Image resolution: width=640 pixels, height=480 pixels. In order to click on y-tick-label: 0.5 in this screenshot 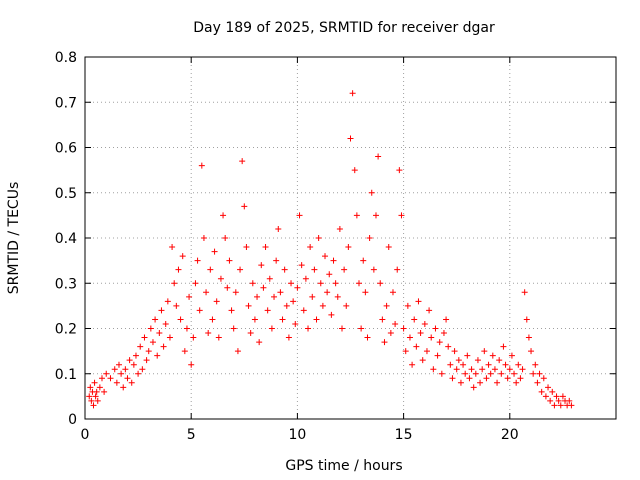, I will do `click(66, 194)`.